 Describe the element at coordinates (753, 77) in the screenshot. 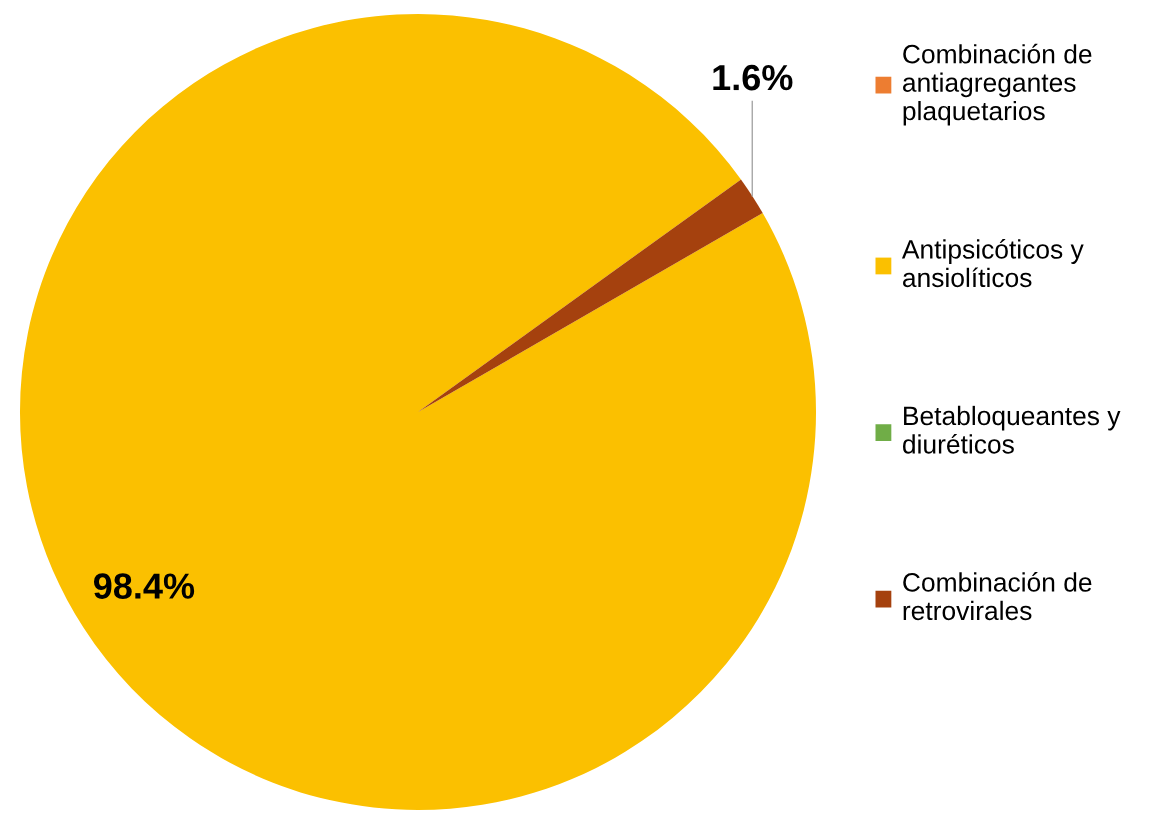

I see `data-label: 1.6%` at that location.